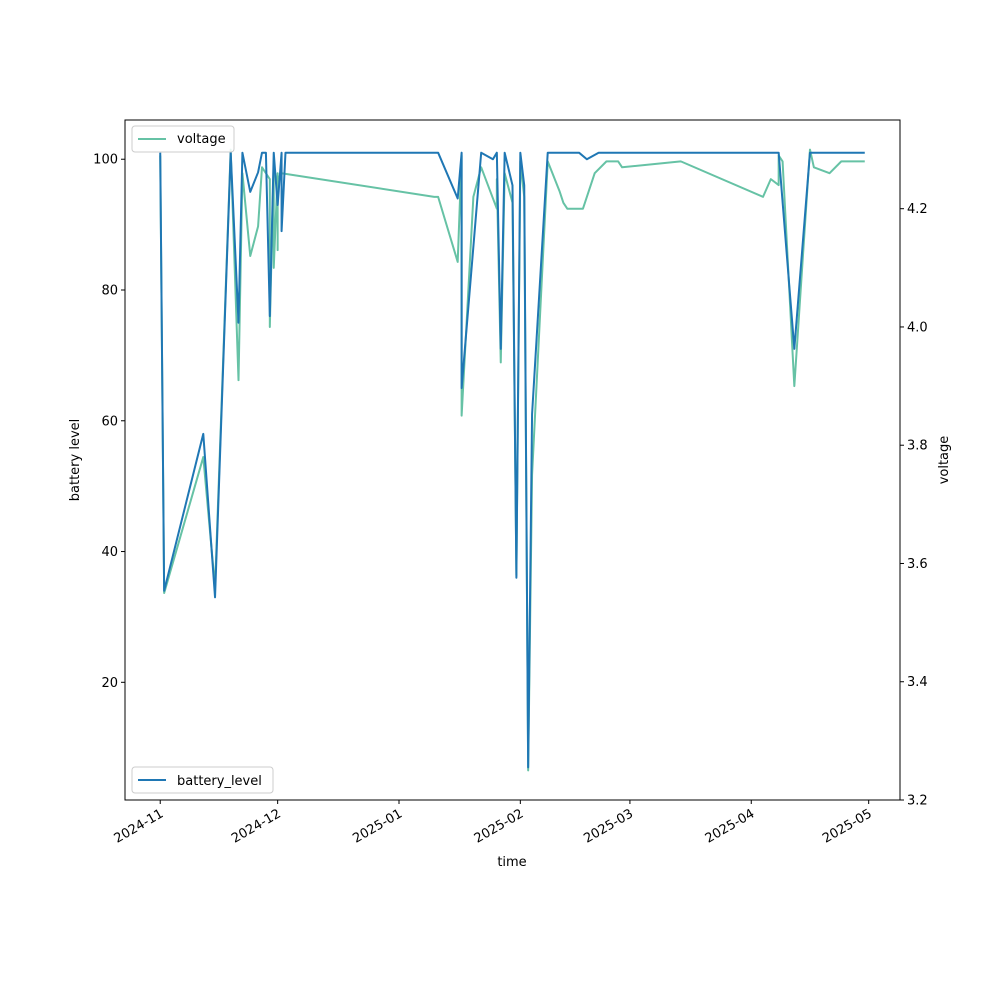 The height and width of the screenshot is (1000, 1000). I want to click on right-y-tick-label: 3.6, so click(917, 564).